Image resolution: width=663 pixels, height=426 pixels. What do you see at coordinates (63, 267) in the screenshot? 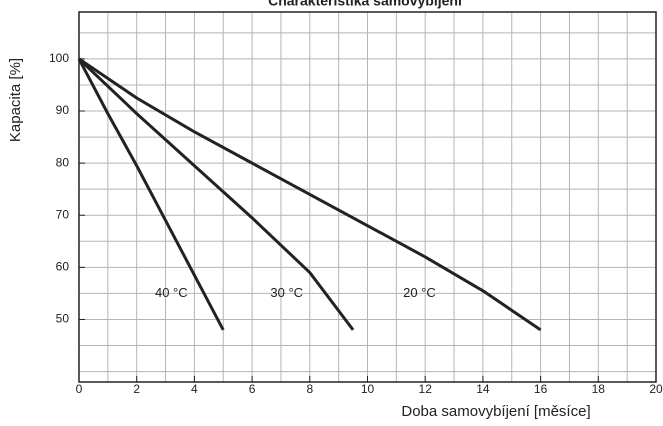
I see `y-tick-label: 60` at bounding box center [63, 267].